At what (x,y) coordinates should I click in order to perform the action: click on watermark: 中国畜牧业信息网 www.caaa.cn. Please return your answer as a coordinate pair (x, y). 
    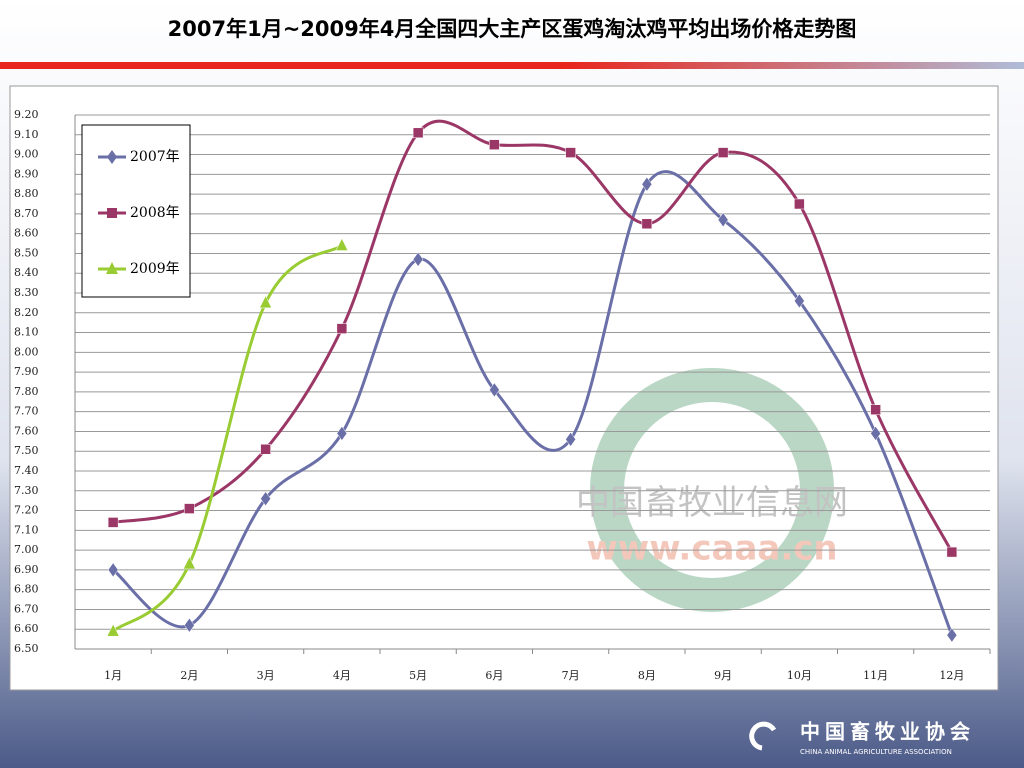
    Looking at the image, I should click on (712, 490).